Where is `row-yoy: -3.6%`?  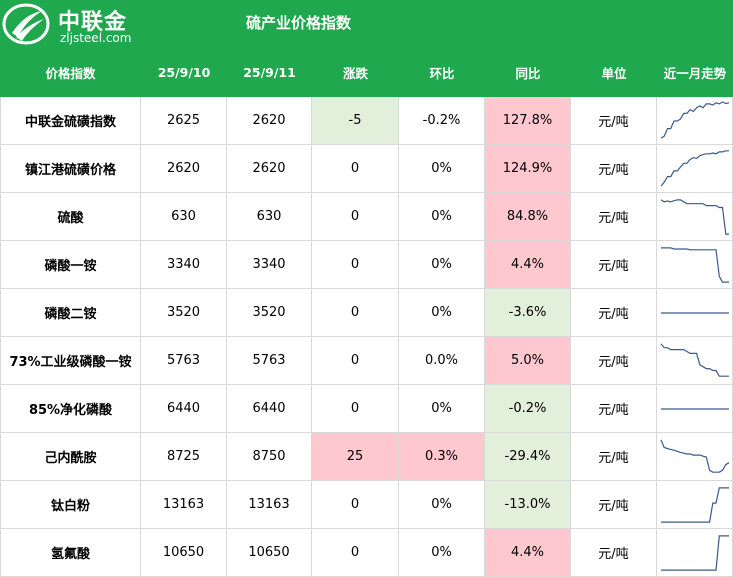 row-yoy: -3.6% is located at coordinates (528, 313).